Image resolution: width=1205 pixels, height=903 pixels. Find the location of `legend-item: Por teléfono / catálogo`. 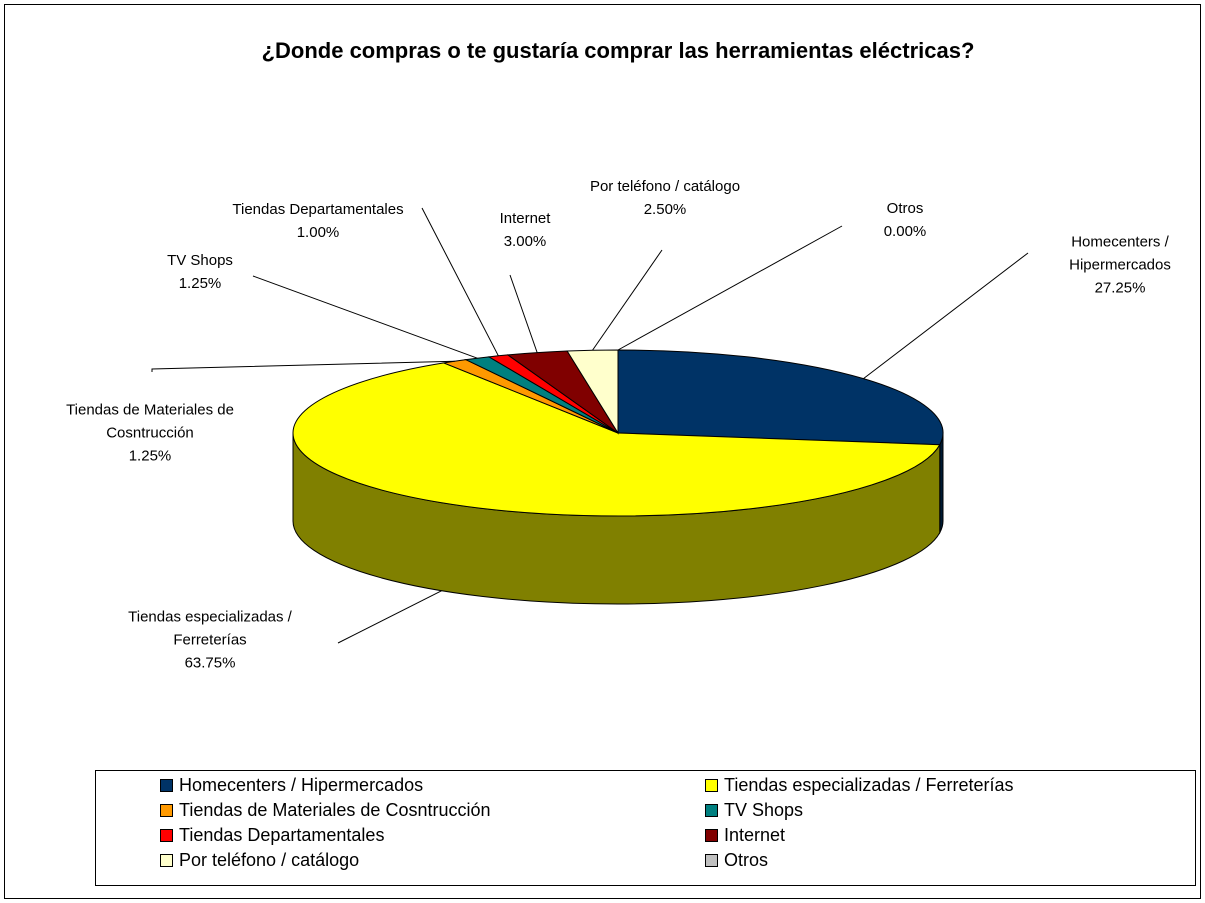

legend-item: Por teléfono / catálogo is located at coordinates (259, 860).